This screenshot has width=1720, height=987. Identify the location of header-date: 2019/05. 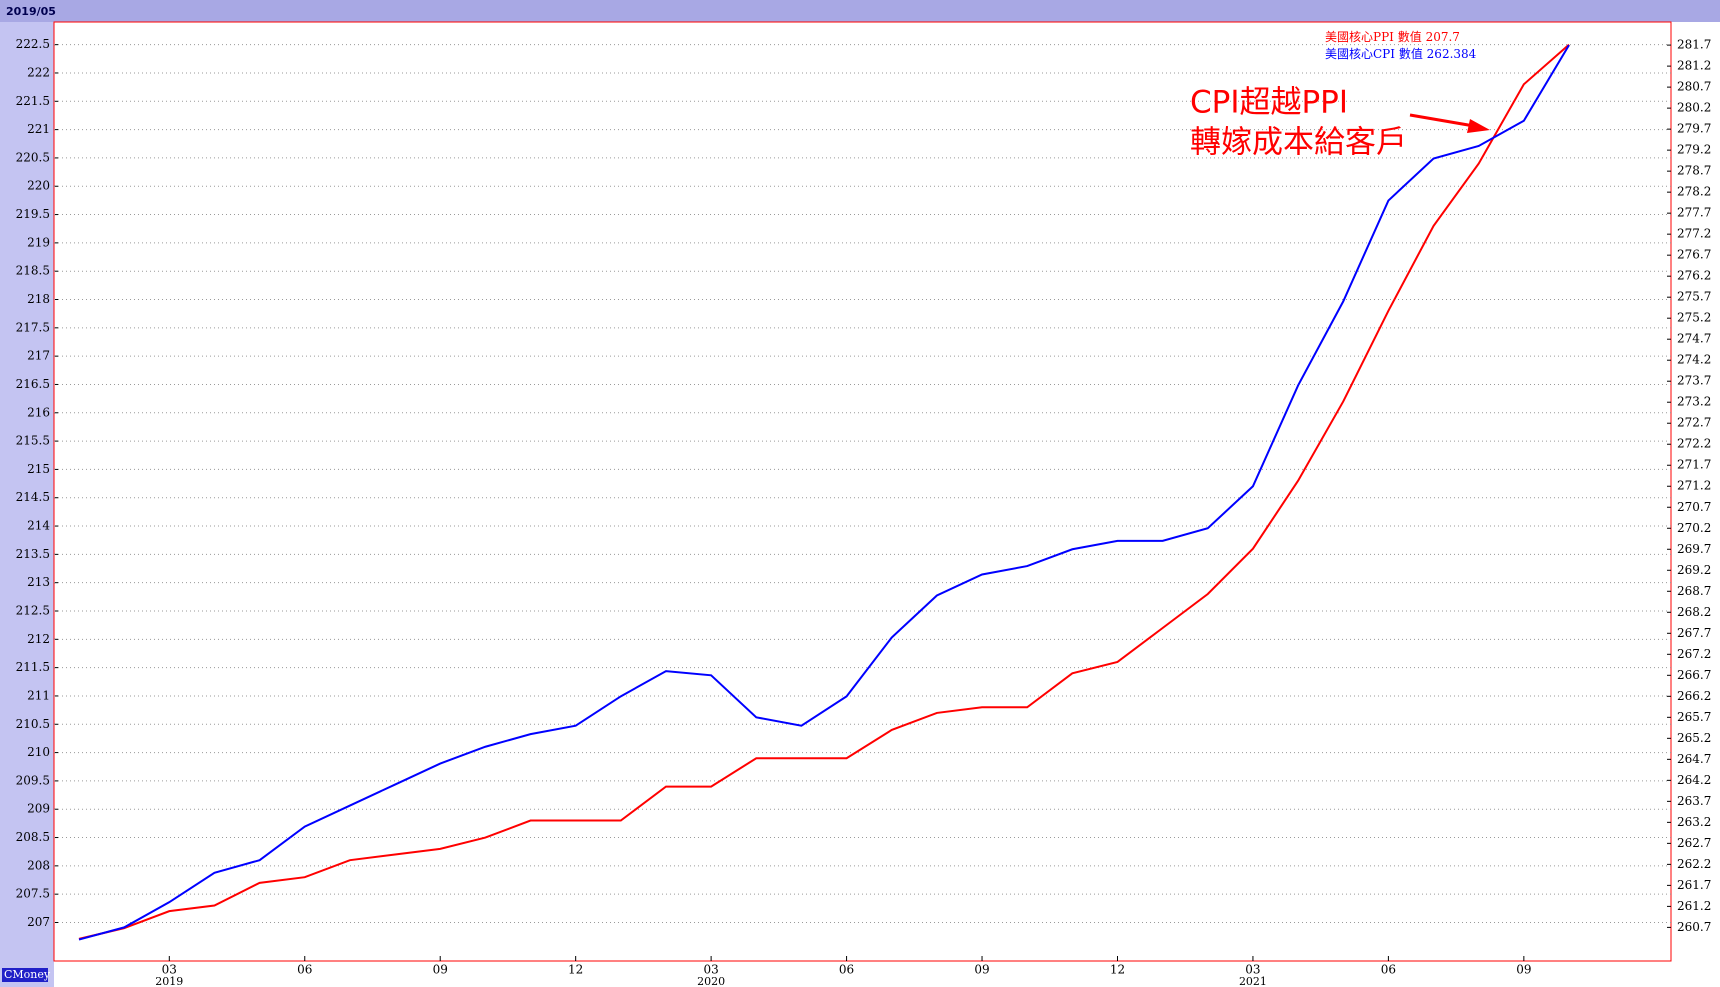
(31, 11).